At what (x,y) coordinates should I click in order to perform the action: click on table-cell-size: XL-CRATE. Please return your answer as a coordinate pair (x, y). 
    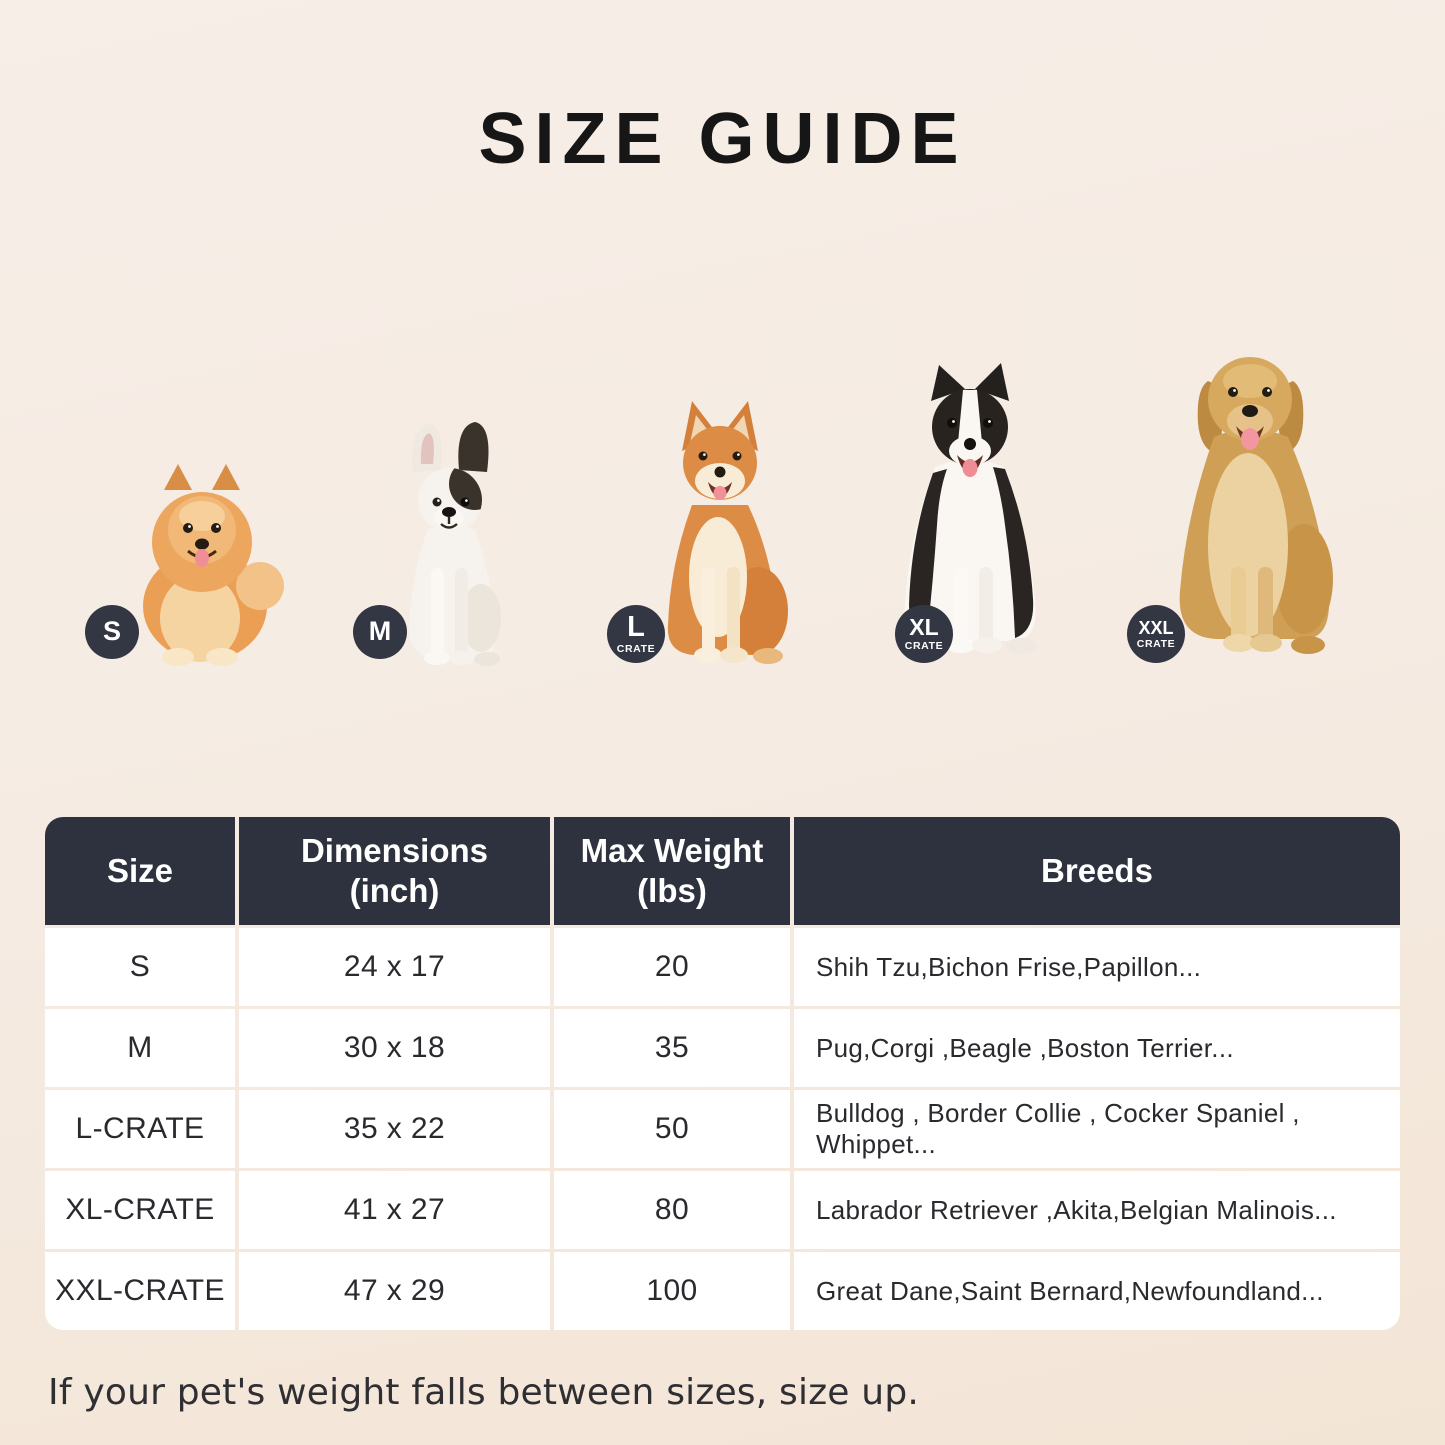
    Looking at the image, I should click on (140, 1210).